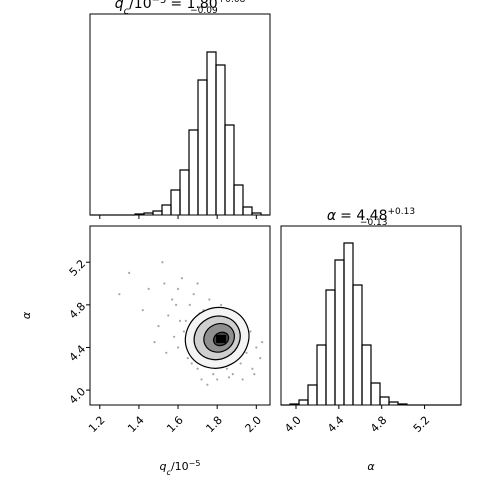 This screenshot has width=498, height=498. What do you see at coordinates (363, 216) in the screenshot?
I see `title-value: = 4.48` at bounding box center [363, 216].